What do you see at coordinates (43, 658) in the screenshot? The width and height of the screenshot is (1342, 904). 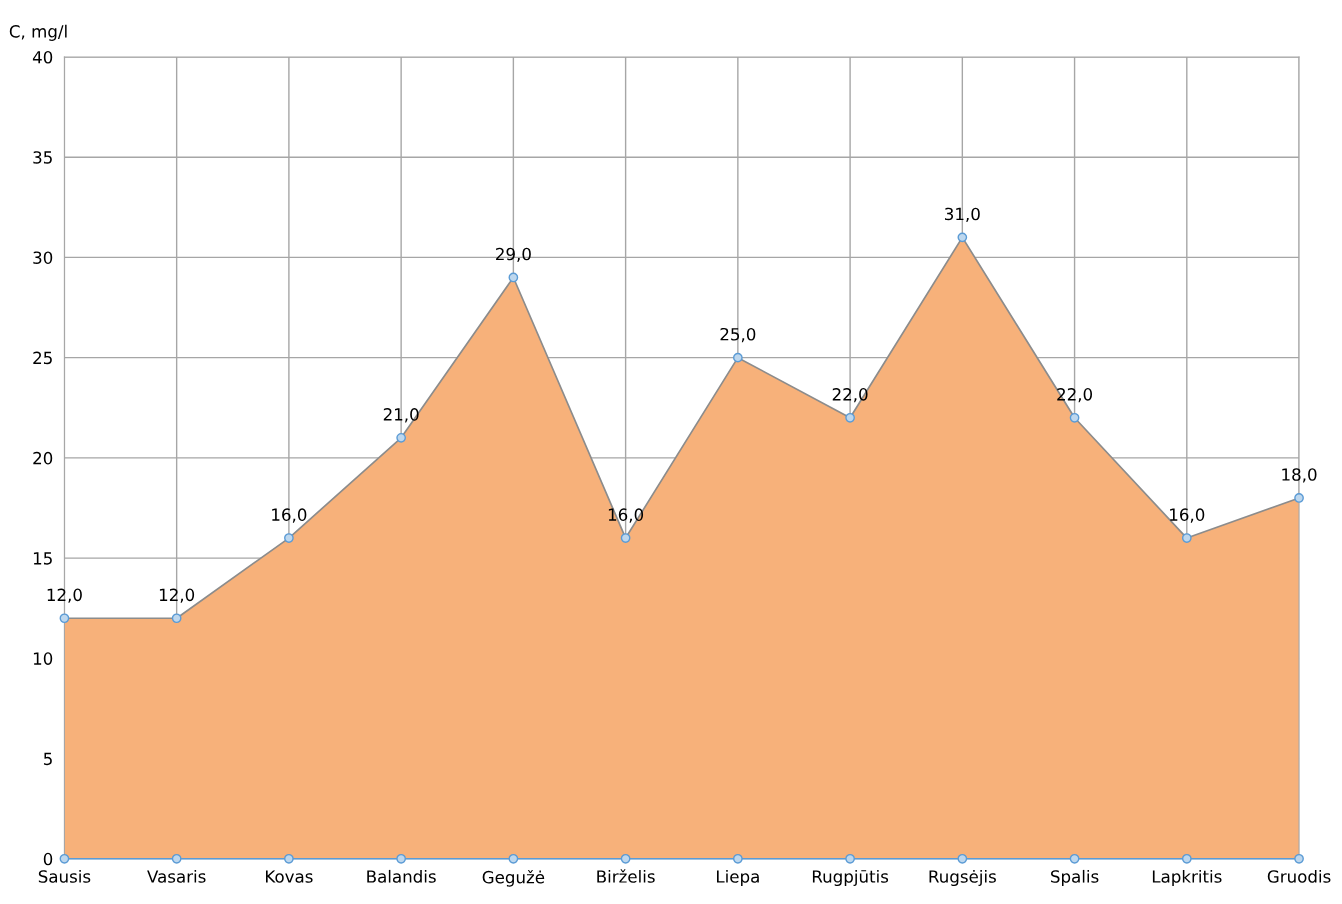 I see `y-tick-label: 10` at bounding box center [43, 658].